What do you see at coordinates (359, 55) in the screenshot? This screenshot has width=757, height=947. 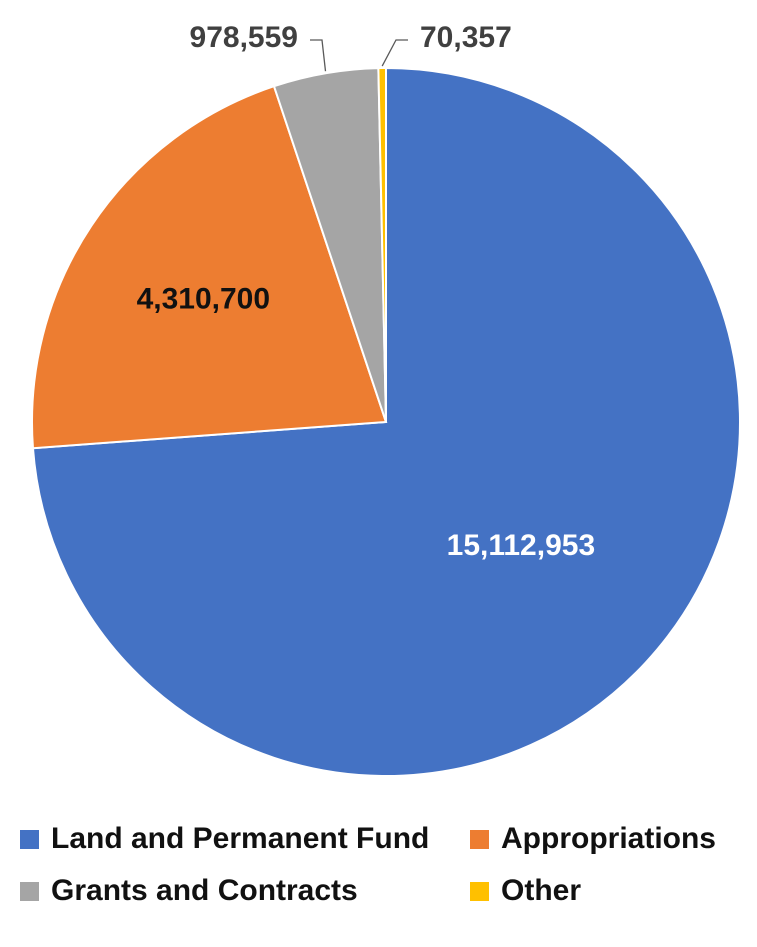 I see `leader-lines` at bounding box center [359, 55].